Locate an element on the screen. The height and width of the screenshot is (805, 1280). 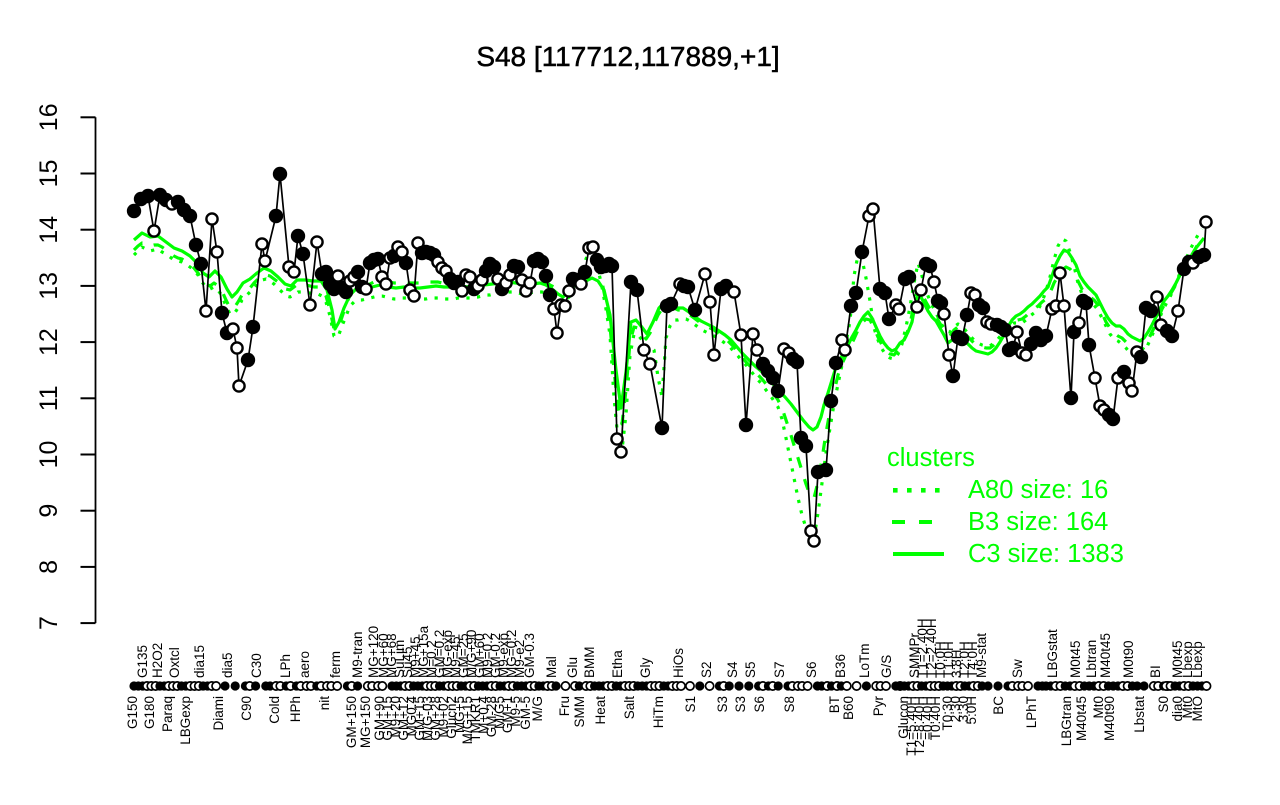
svg-text: G/S is located at coordinates (886, 666).